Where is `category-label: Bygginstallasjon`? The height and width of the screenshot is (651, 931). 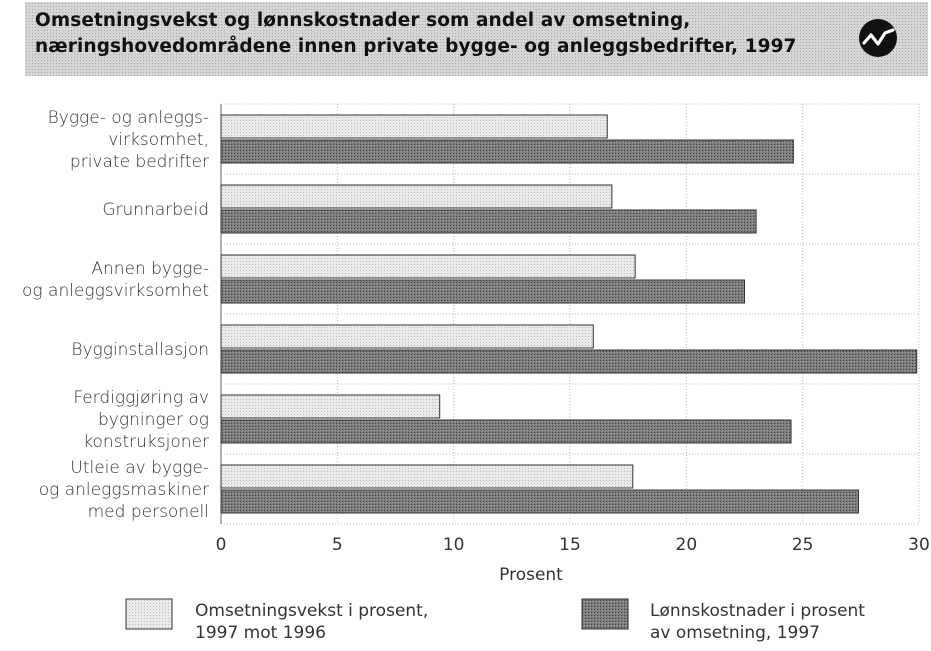 category-label: Bygginstallasjon is located at coordinates (140, 350).